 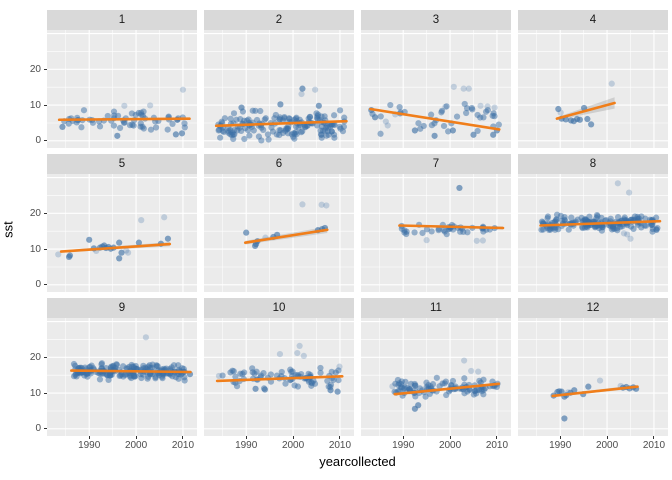 What do you see at coordinates (122, 20) in the screenshot?
I see `facet-strip-label: 1` at bounding box center [122, 20].